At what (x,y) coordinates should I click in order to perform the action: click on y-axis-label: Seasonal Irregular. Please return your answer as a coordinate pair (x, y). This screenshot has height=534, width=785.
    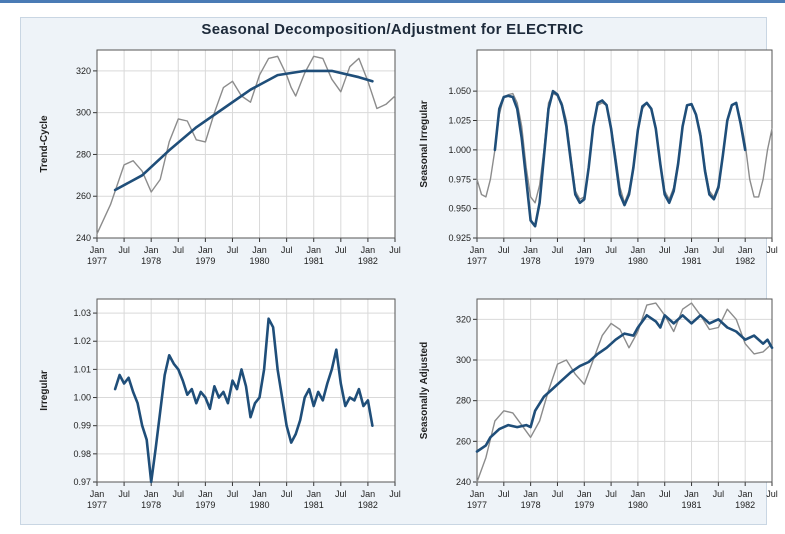
    Looking at the image, I should click on (424, 143).